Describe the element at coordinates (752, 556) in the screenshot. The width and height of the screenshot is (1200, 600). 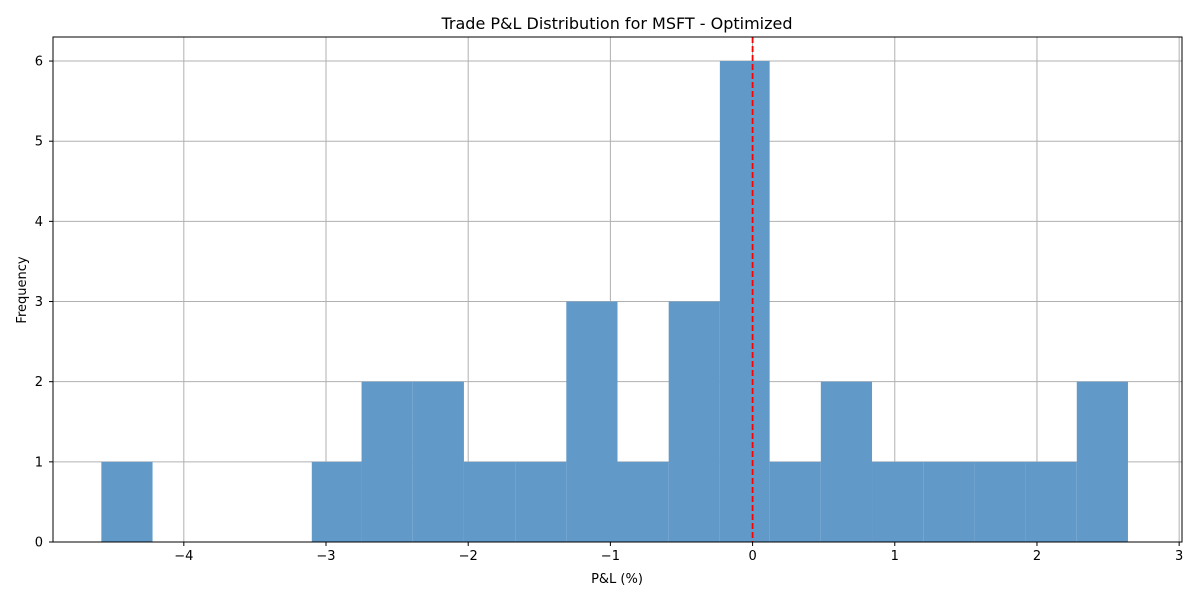
I see `x-tick-label-4: 0` at that location.